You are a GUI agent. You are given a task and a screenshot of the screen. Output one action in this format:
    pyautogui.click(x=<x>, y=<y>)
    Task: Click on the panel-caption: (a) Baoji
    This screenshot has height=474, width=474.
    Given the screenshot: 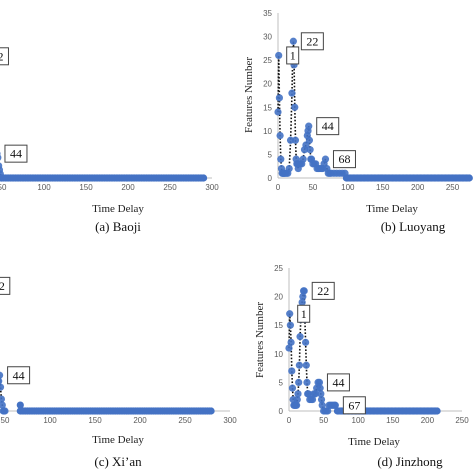 What is the action you would take?
    pyautogui.click(x=118, y=226)
    